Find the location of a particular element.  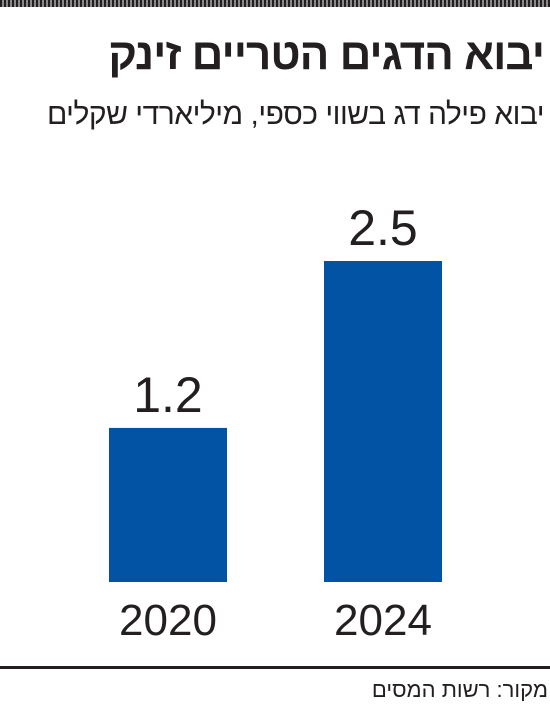

chart-title: יבוא הדגים הטריים זינק is located at coordinates (326, 54).